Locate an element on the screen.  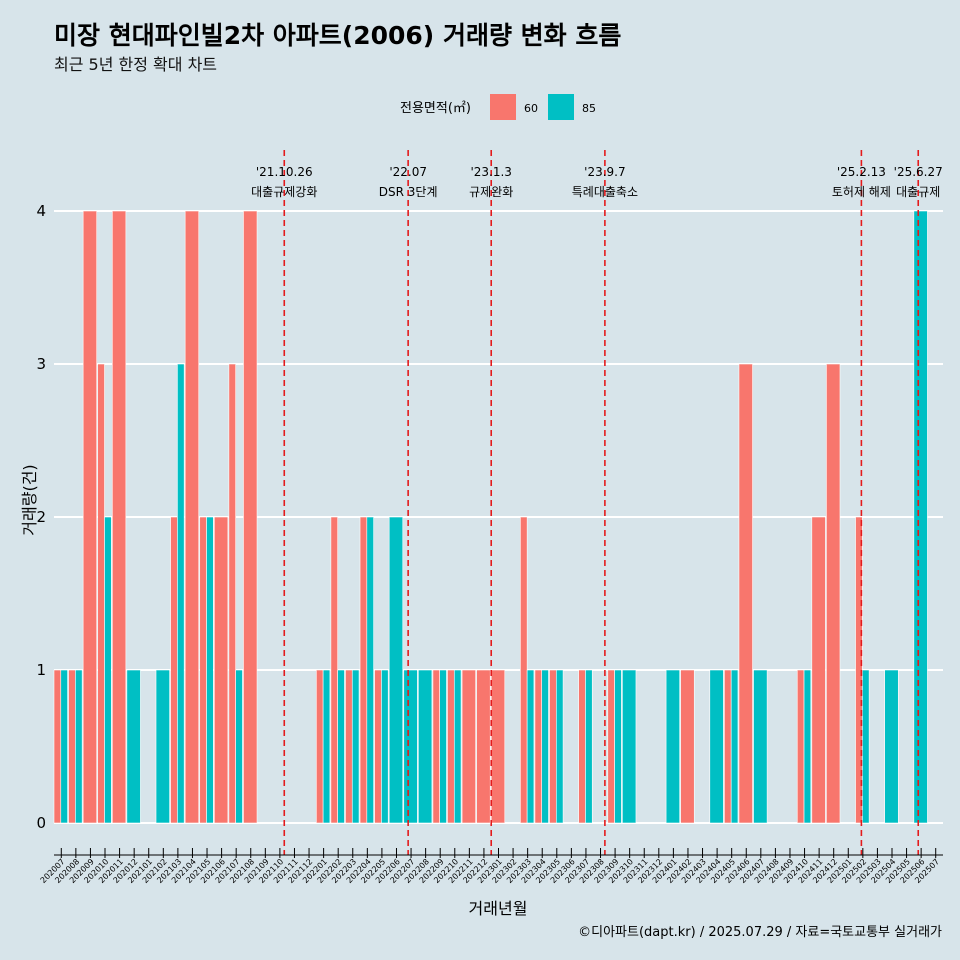
annotation-label: 대출규제 is located at coordinates (918, 192).